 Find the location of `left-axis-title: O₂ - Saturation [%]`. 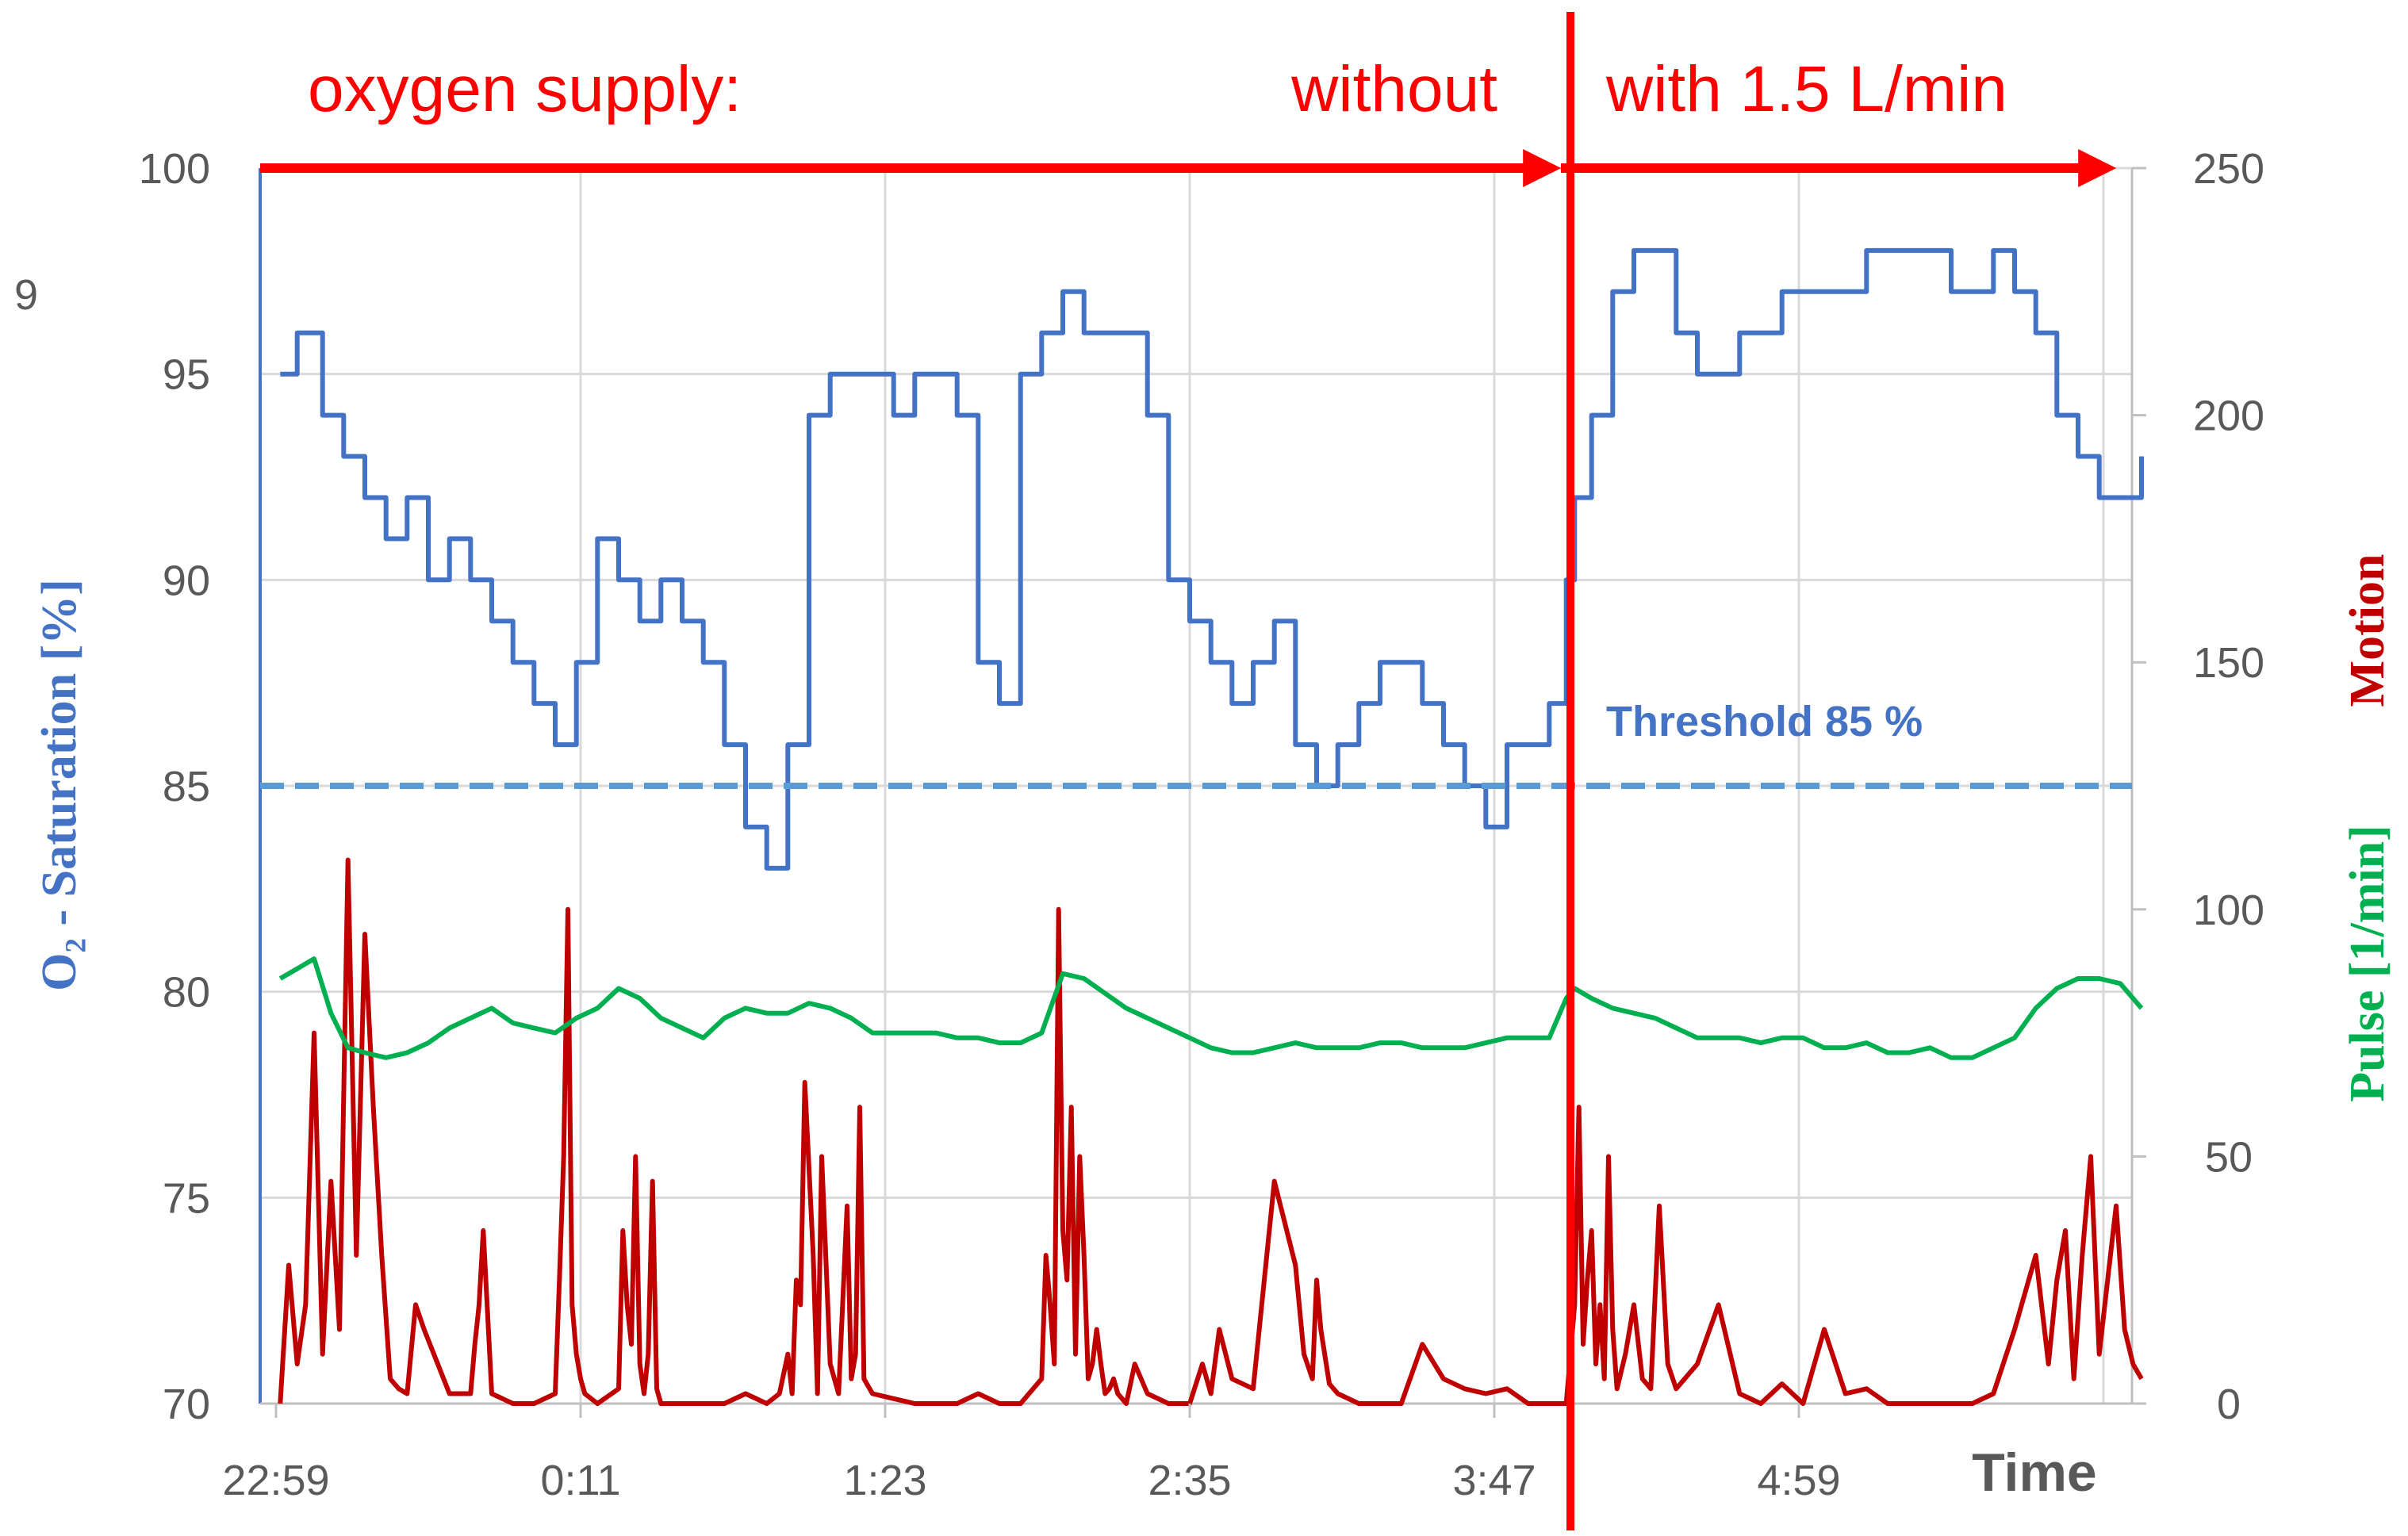

left-axis-title: O₂ - Saturation [%] is located at coordinates (59, 785).